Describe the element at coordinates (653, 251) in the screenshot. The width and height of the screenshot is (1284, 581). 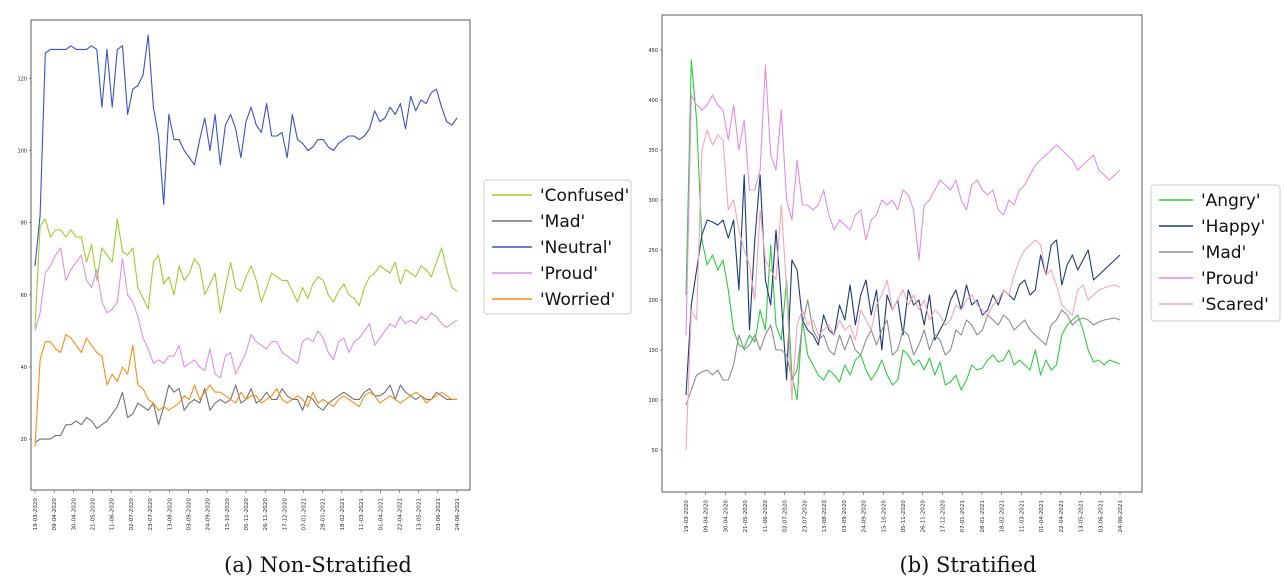
I see `y-tick-label: 250` at that location.